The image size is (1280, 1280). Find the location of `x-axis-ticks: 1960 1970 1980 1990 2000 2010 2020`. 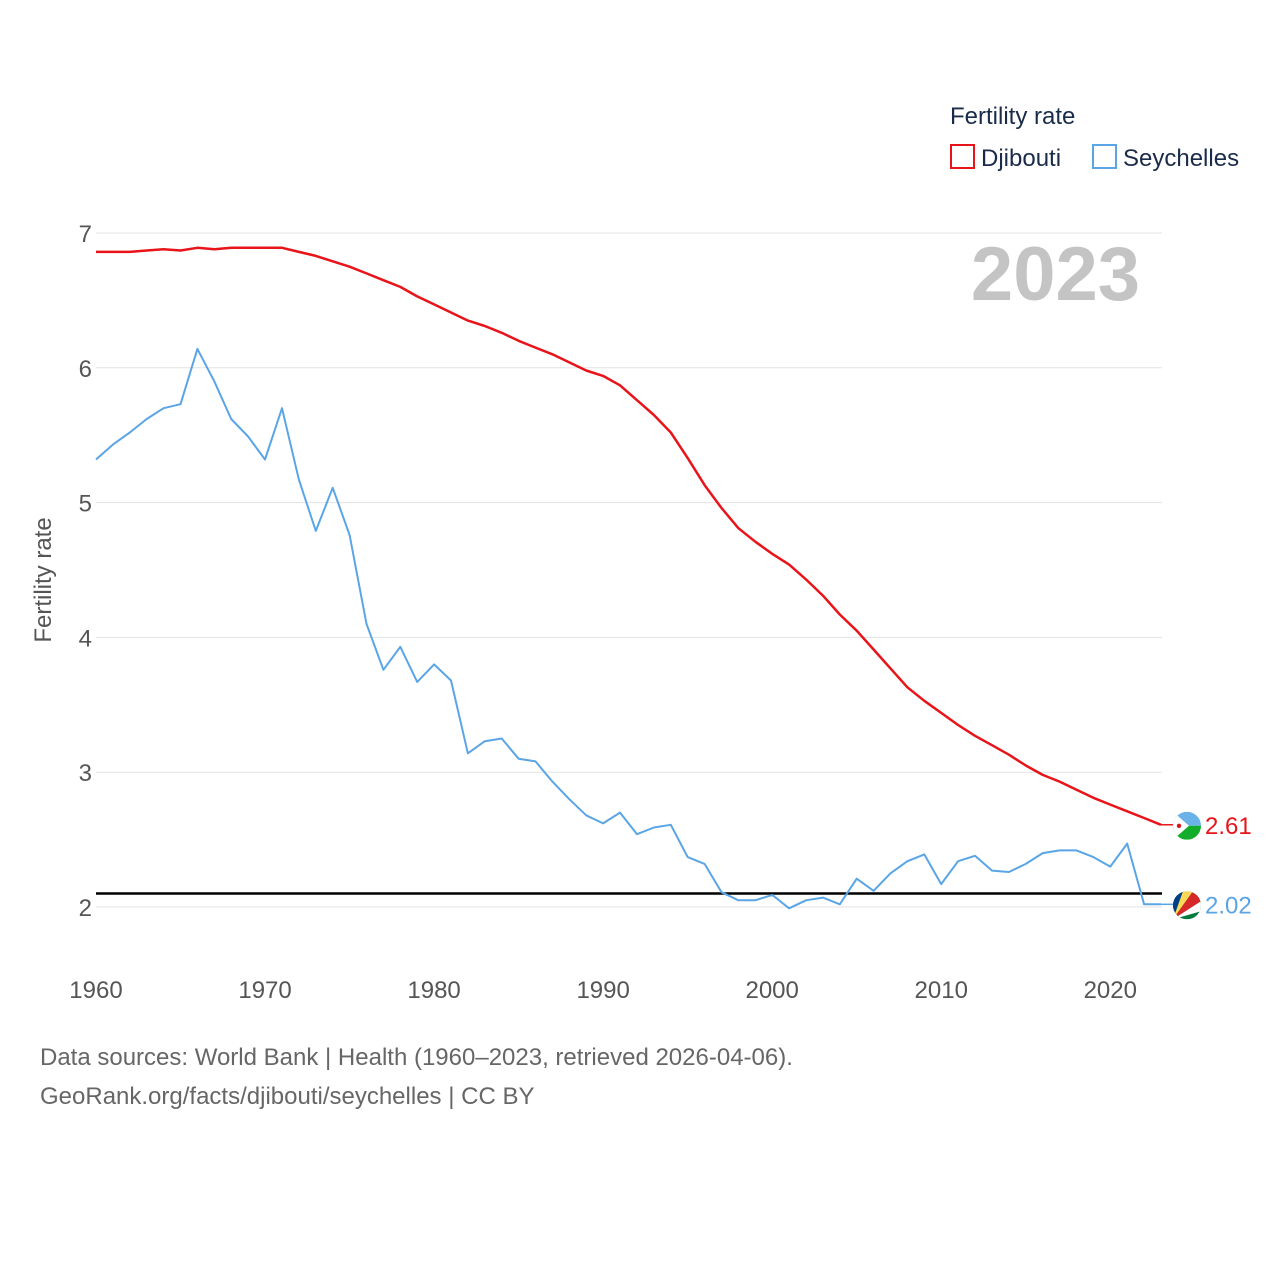

x-axis-ticks: 1960 1970 1980 1990 2000 2010 2020 is located at coordinates (603, 990).